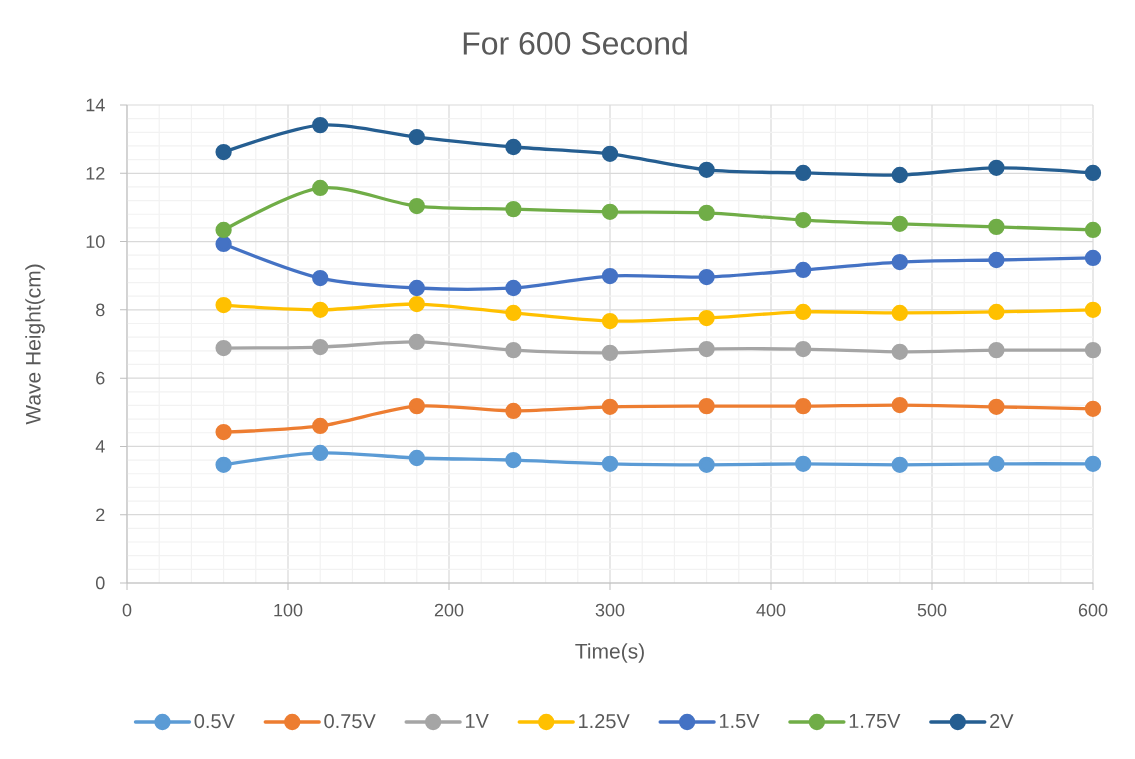  I want to click on legend-label: 2V, so click(1002, 721).